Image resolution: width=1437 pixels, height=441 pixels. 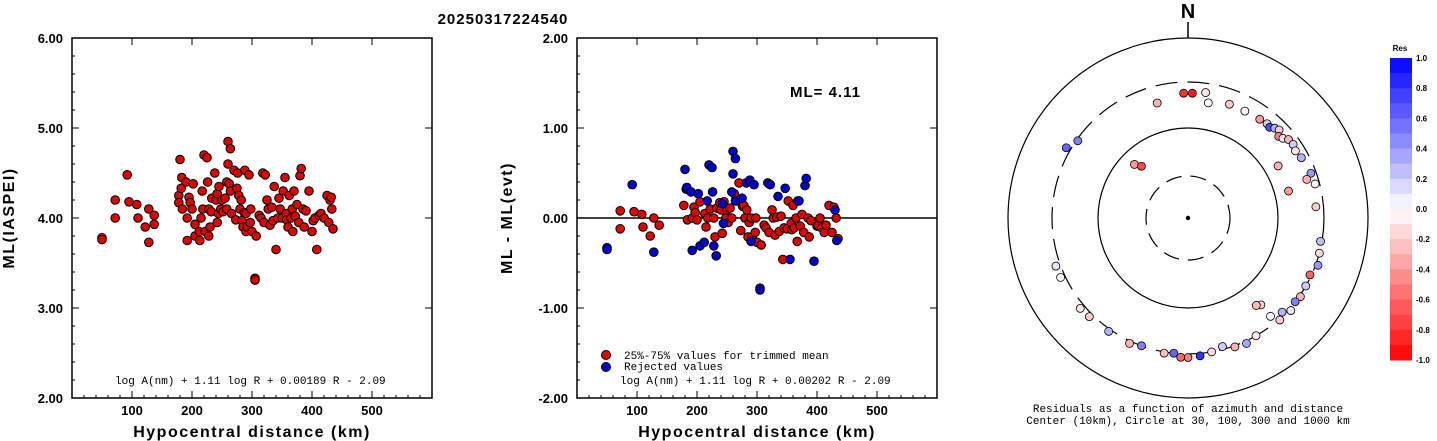 I want to click on colorbar-tick-label: -0.6, so click(x=1423, y=300).